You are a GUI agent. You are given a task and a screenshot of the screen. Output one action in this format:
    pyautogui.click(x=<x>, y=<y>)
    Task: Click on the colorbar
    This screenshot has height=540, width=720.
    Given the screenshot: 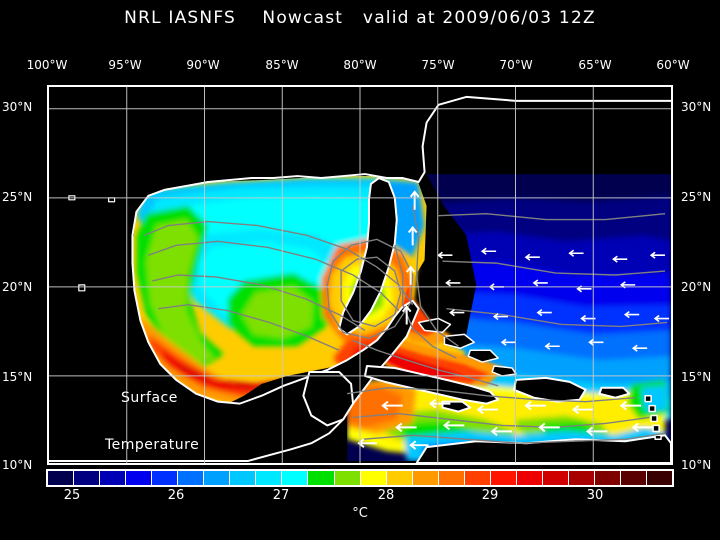 What is the action you would take?
    pyautogui.click(x=360, y=478)
    